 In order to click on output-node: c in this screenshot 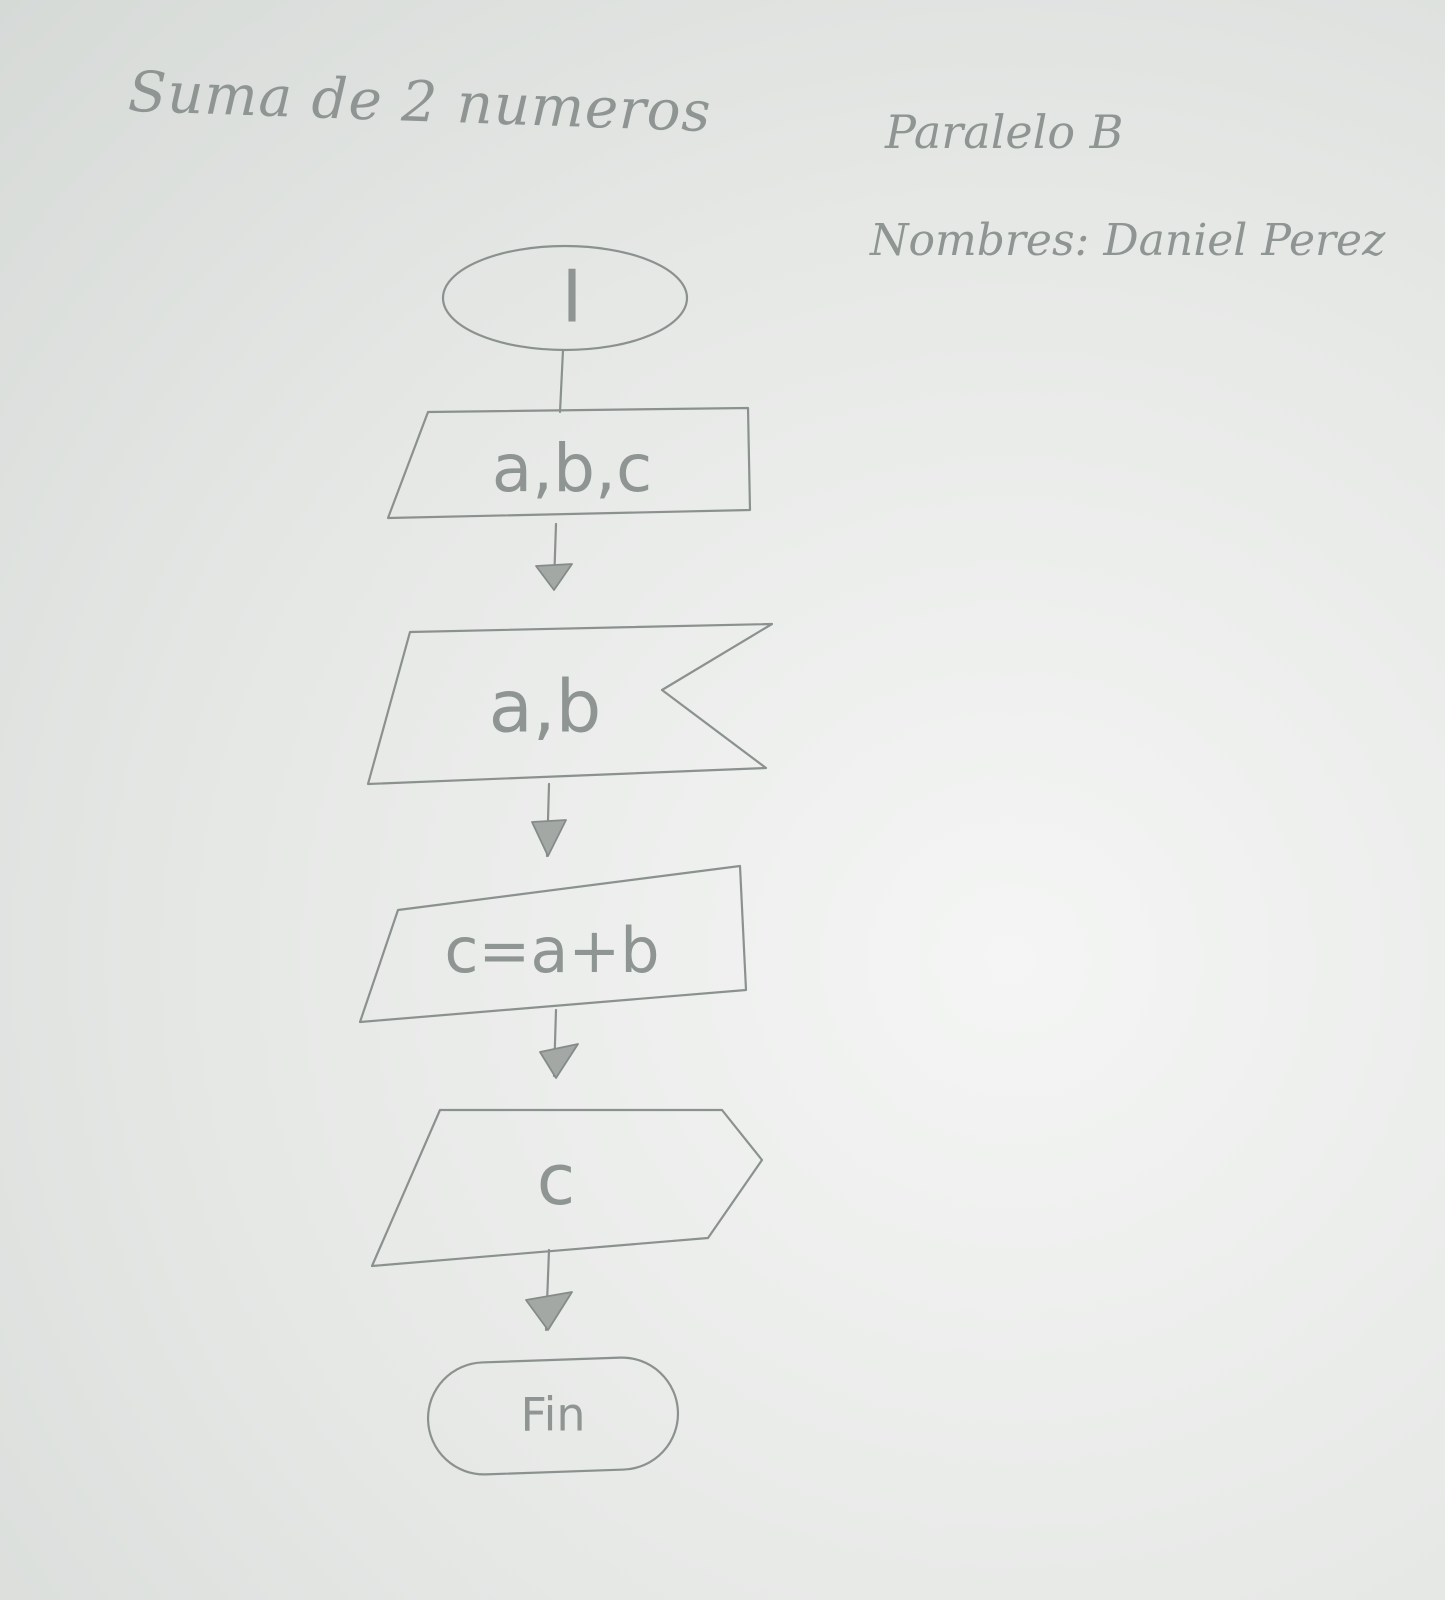, I will do `click(567, 1188)`.